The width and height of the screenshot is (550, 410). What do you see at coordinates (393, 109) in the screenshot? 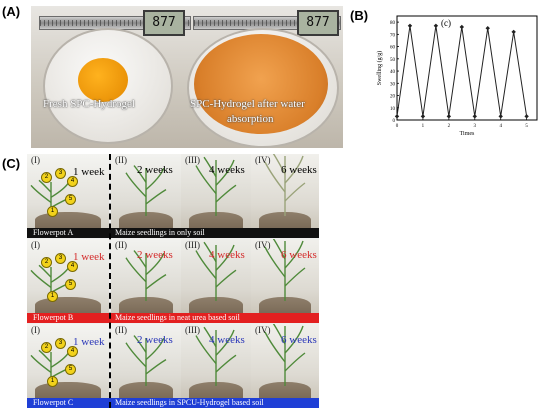
I see `y-tick-label: 10` at bounding box center [393, 109].